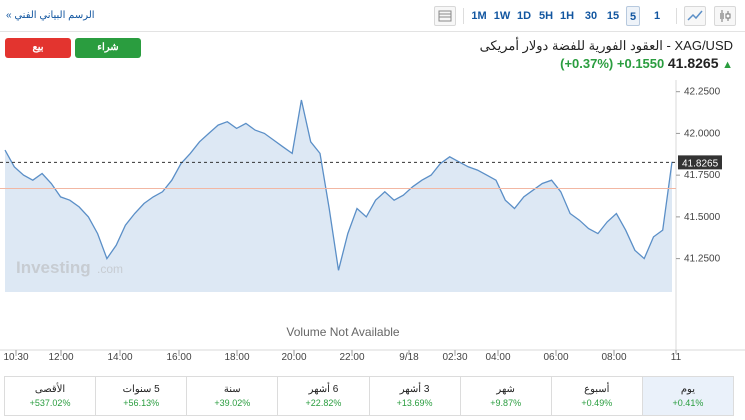  Describe the element at coordinates (15, 357) in the screenshot. I see `x-tick-label: 10:30` at that location.